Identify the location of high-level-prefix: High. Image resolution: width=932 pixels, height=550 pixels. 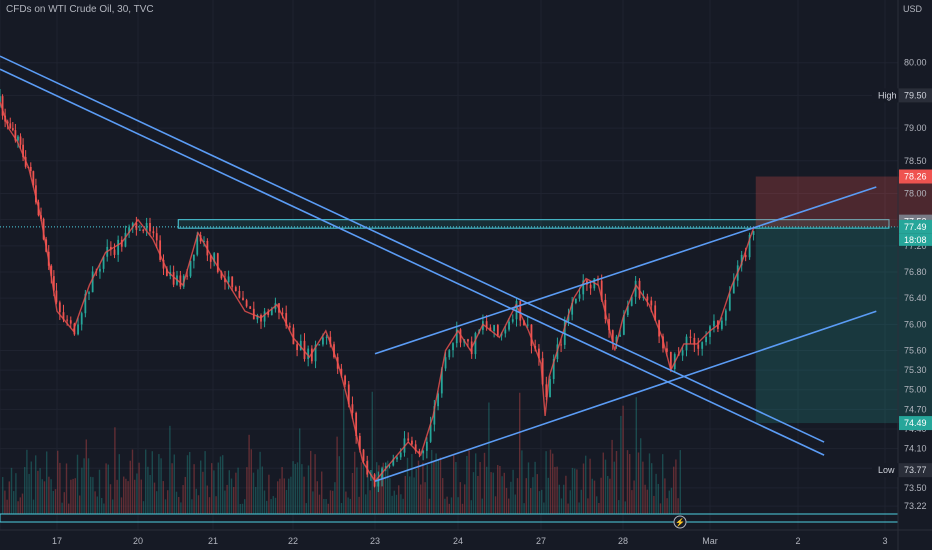
(887, 95).